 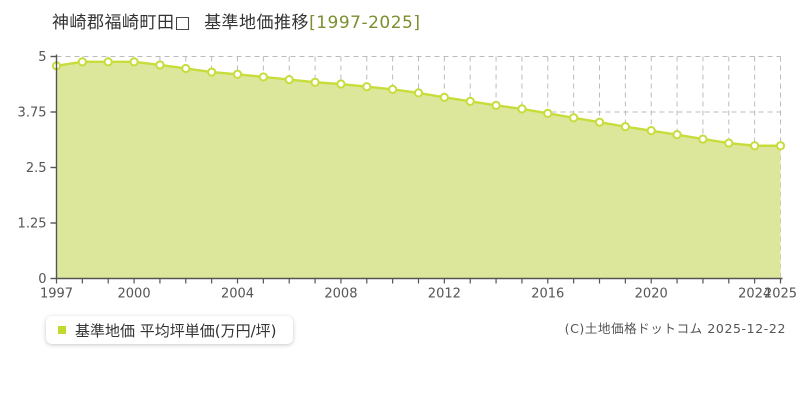 I want to click on title-range: [1997-2025], so click(x=365, y=23).